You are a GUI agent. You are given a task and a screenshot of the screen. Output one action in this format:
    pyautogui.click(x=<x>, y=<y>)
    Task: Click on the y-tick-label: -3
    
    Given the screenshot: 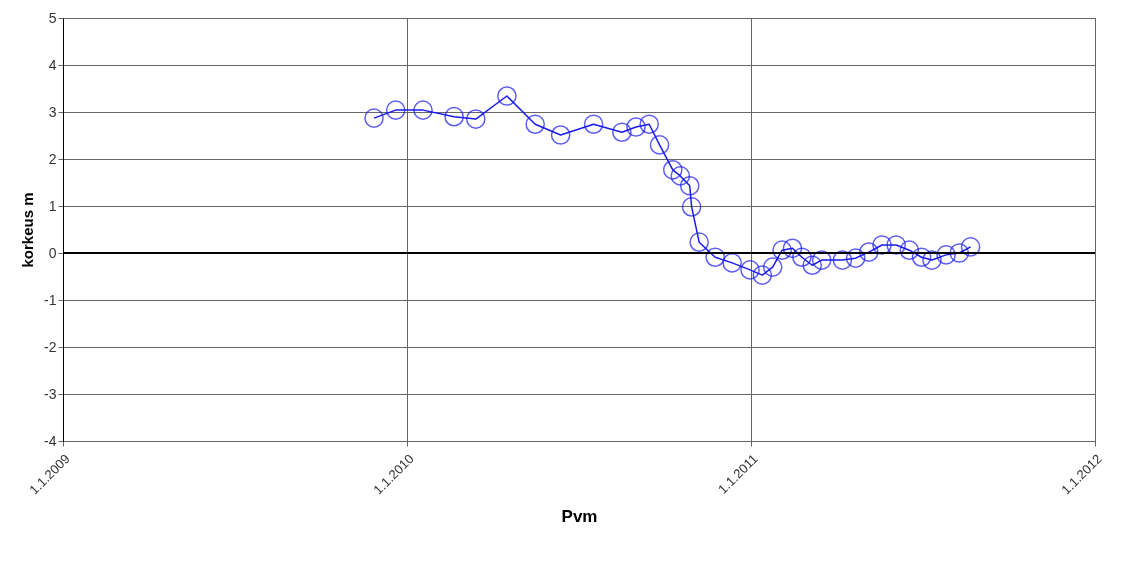 What is the action you would take?
    pyautogui.click(x=50, y=393)
    